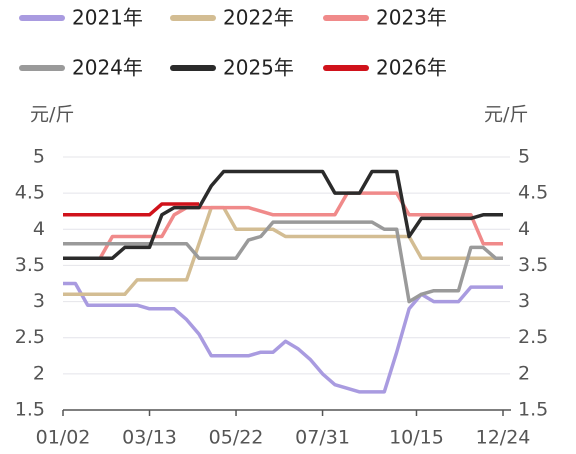 Image resolution: width=576 pixels, height=454 pixels. Describe the element at coordinates (258, 18) in the screenshot. I see `legend-label: 2022年` at that location.